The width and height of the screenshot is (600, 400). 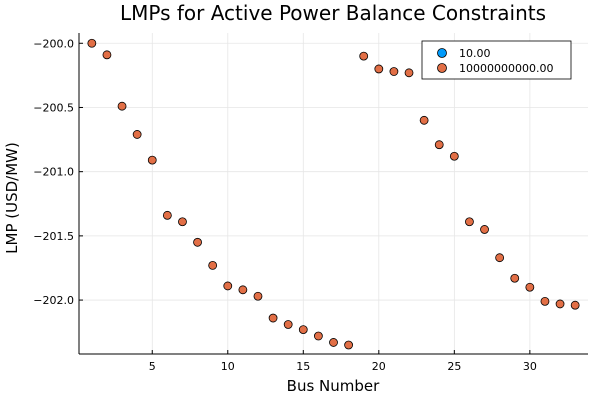 I want to click on x-axis-label: Bus Number, so click(x=333, y=386).